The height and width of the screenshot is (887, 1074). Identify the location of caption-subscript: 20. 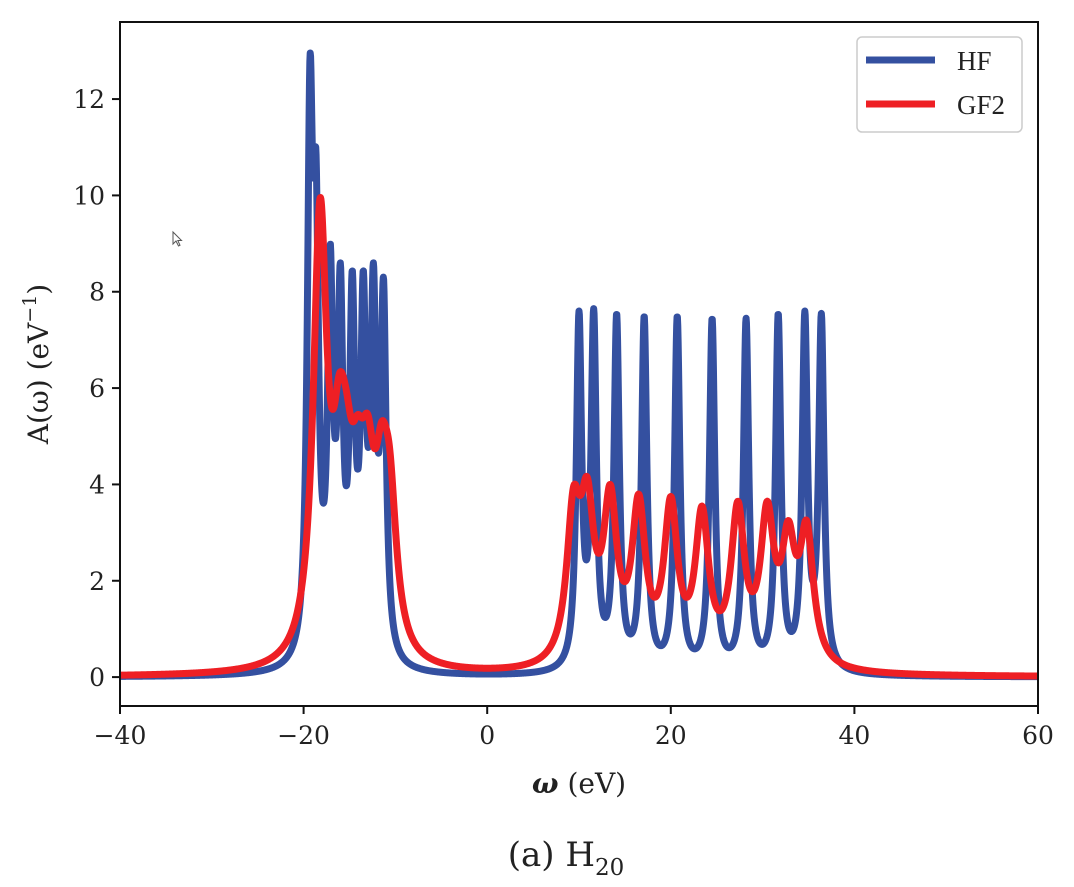
(609, 868).